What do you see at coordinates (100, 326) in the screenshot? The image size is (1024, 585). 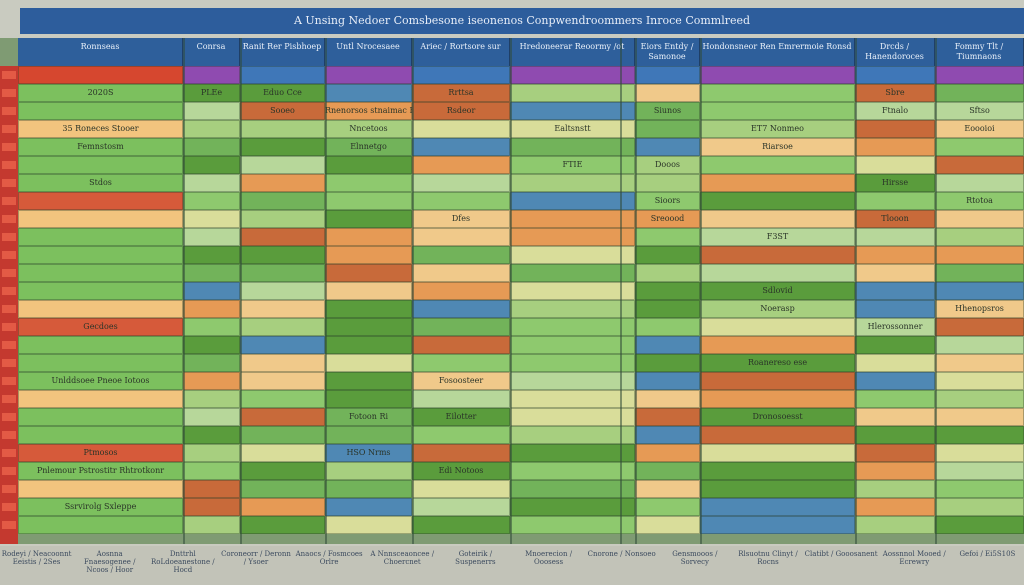 I see `table-cell-value: Gecdoes` at bounding box center [100, 326].